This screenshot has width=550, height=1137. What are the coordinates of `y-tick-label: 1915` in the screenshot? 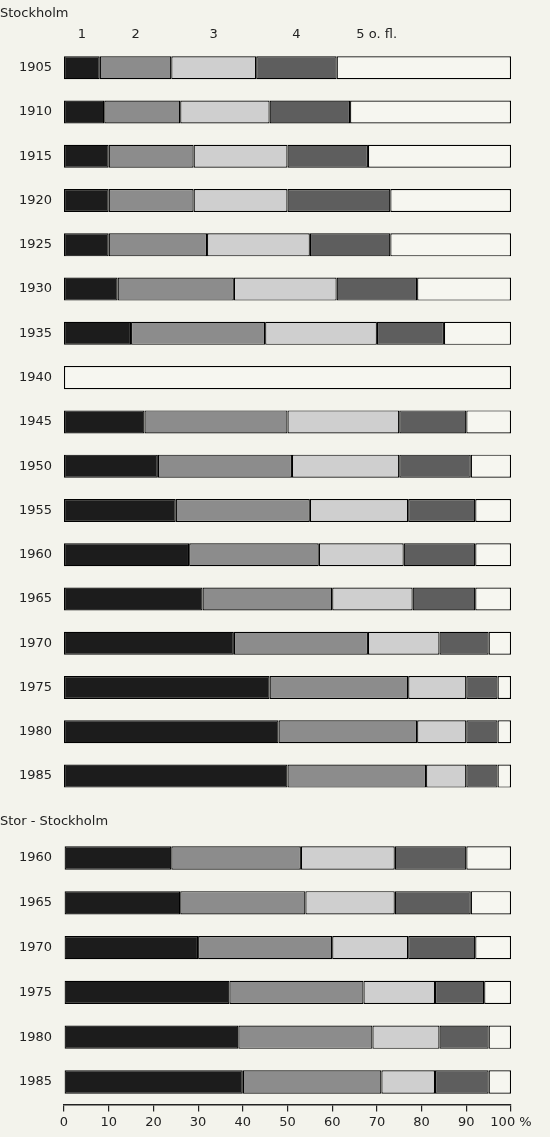 It's located at (35, 155).